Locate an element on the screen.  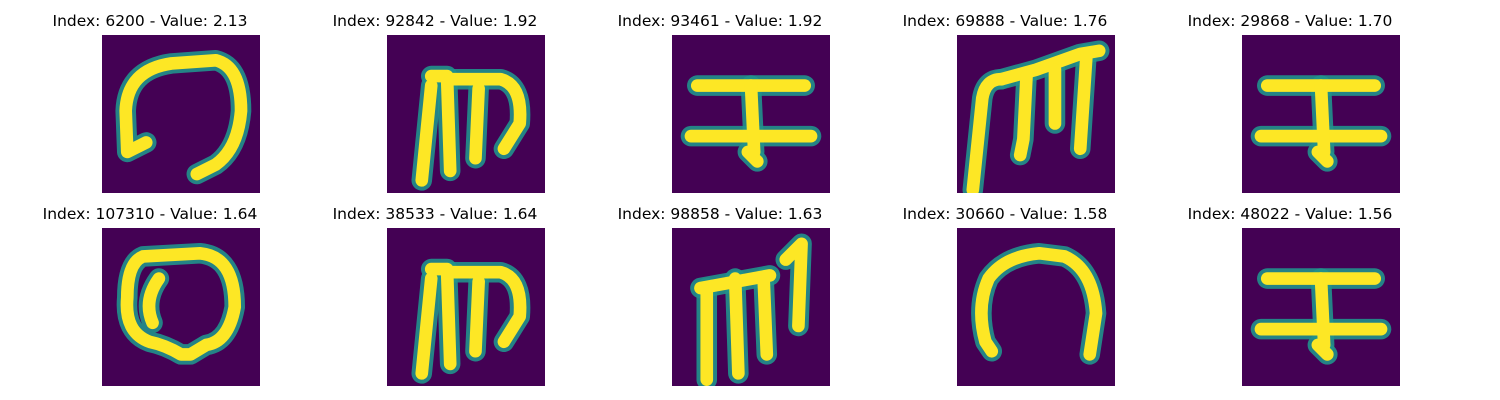
image-panel: Index: 93461 - Value: 1.92 is located at coordinates (720, 95).